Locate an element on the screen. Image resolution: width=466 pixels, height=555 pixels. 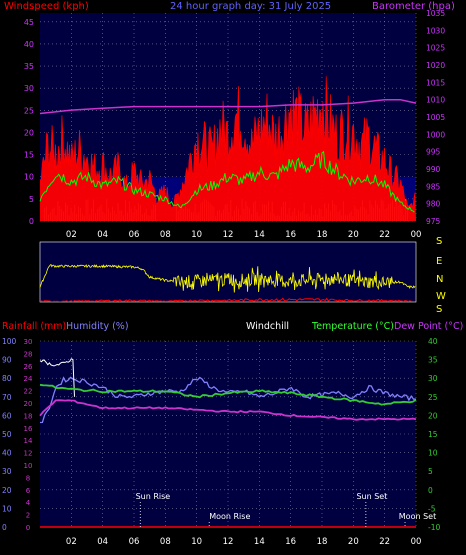
windspeed-avg-line is located at coordinates (227, 181).